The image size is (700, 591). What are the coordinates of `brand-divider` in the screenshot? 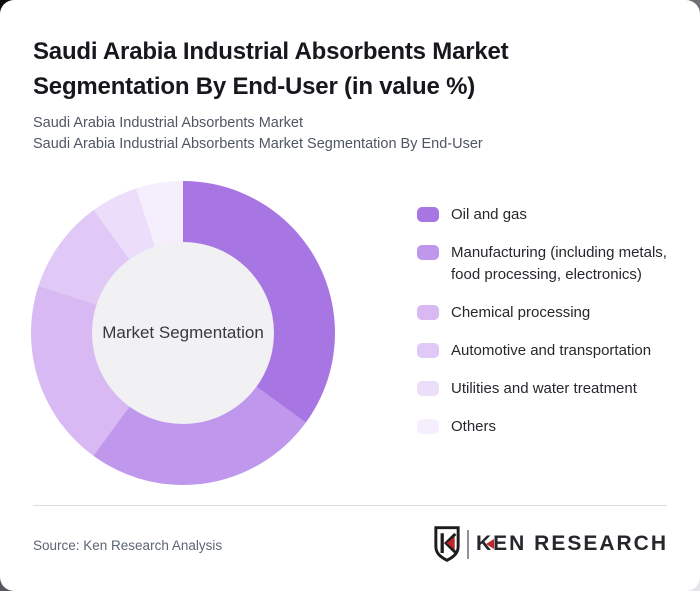 It's located at (467, 544).